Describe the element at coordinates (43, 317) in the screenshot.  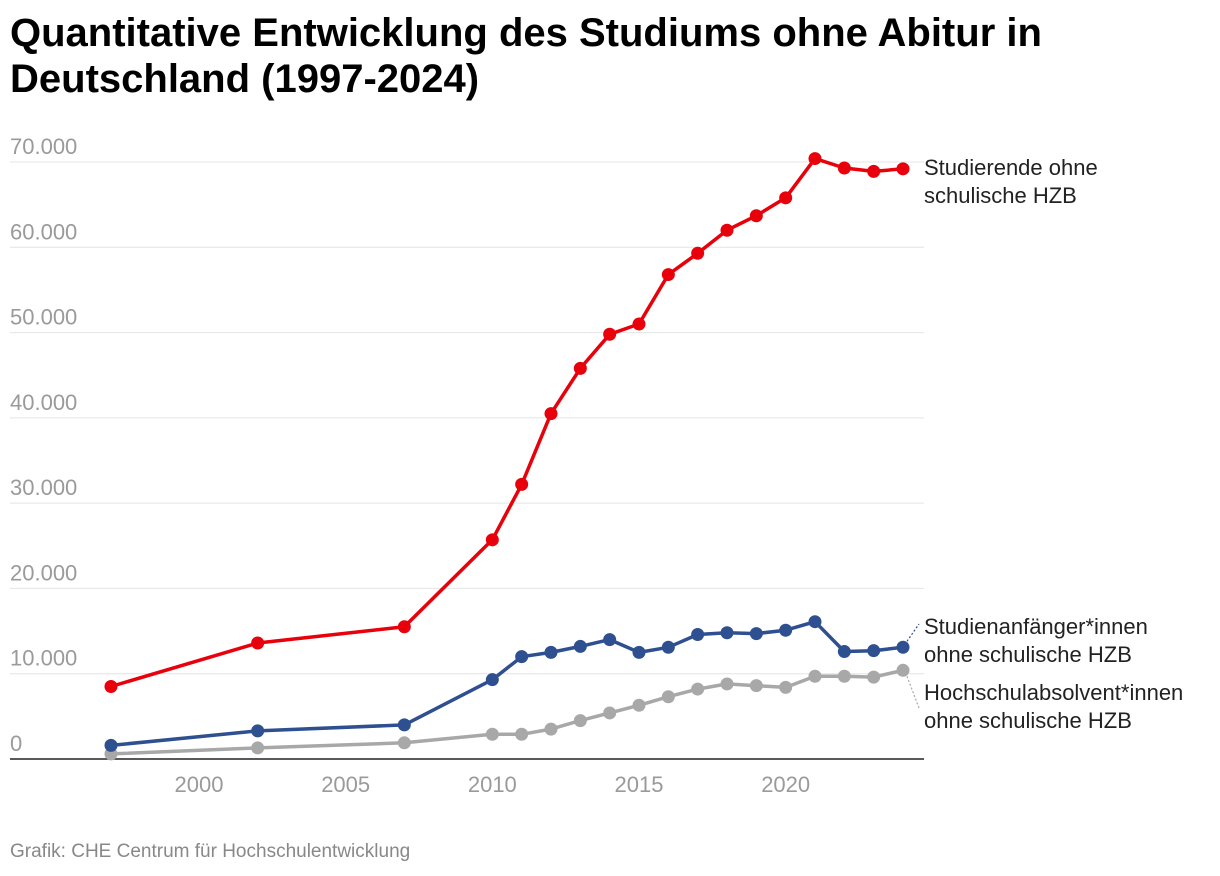
I see `y-tick-label: 50.000` at that location.